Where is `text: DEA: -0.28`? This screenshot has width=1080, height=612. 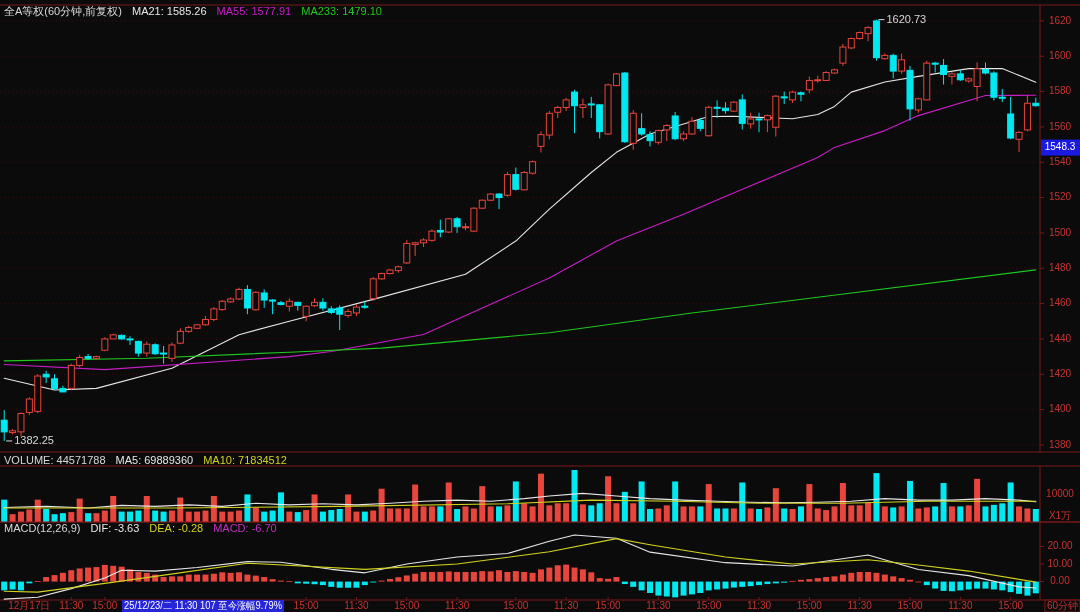 text: DEA: -0.28 is located at coordinates (176, 527).